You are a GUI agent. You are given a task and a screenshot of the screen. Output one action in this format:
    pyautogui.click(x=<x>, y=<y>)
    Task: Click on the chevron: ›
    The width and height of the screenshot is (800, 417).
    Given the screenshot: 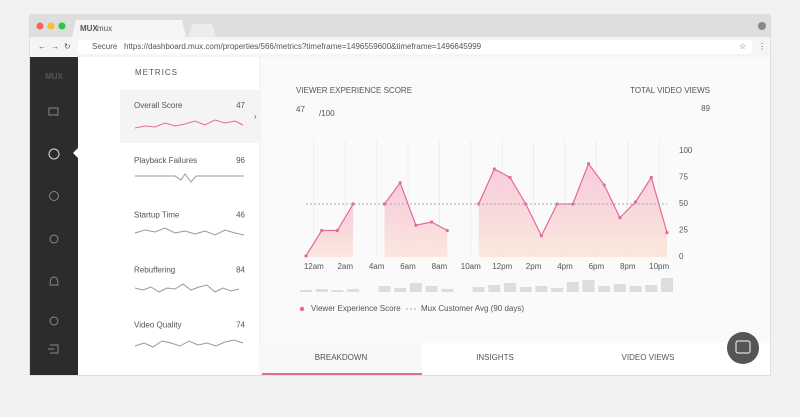 What is the action you would take?
    pyautogui.click(x=255, y=116)
    